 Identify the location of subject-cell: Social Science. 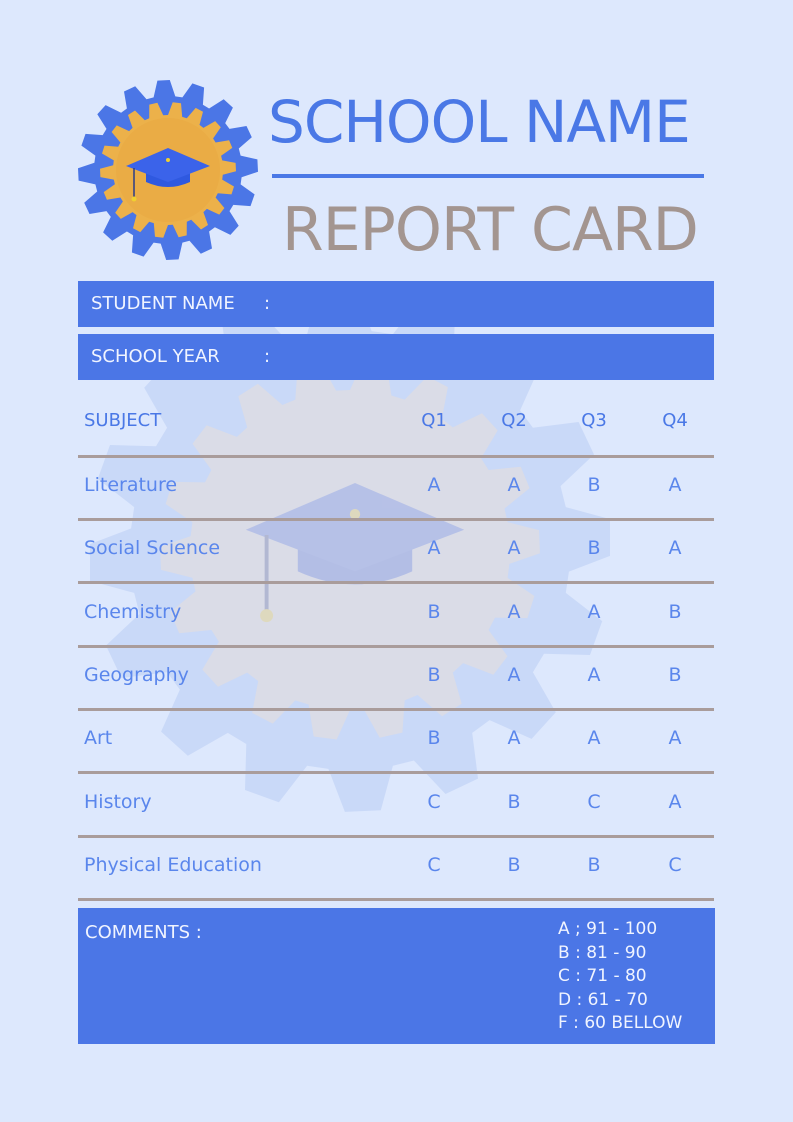
(152, 548).